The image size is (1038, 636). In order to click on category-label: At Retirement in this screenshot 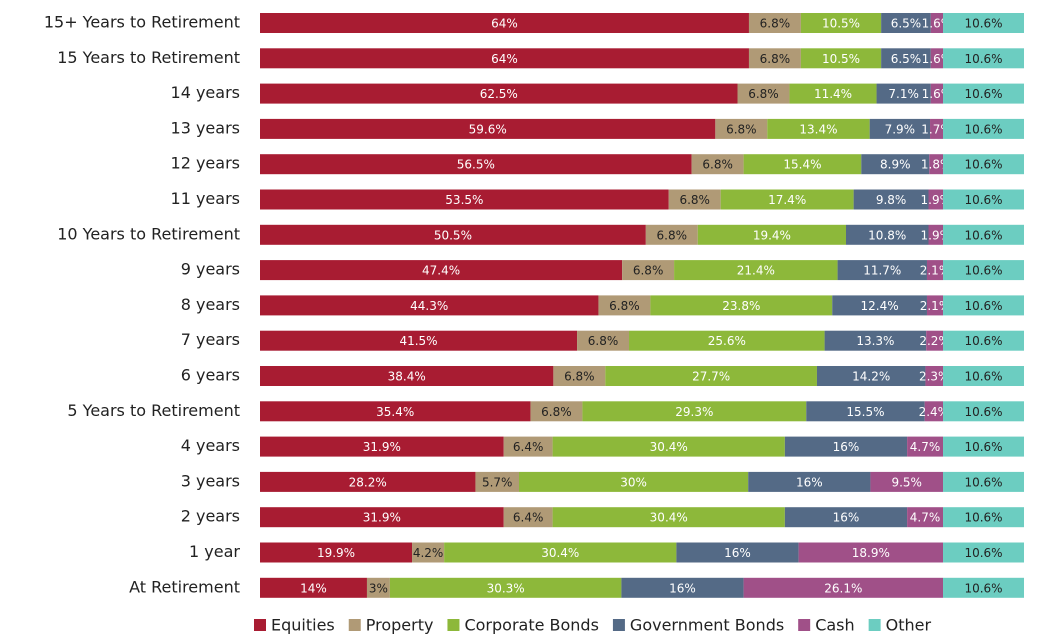, I will do `click(184, 586)`.